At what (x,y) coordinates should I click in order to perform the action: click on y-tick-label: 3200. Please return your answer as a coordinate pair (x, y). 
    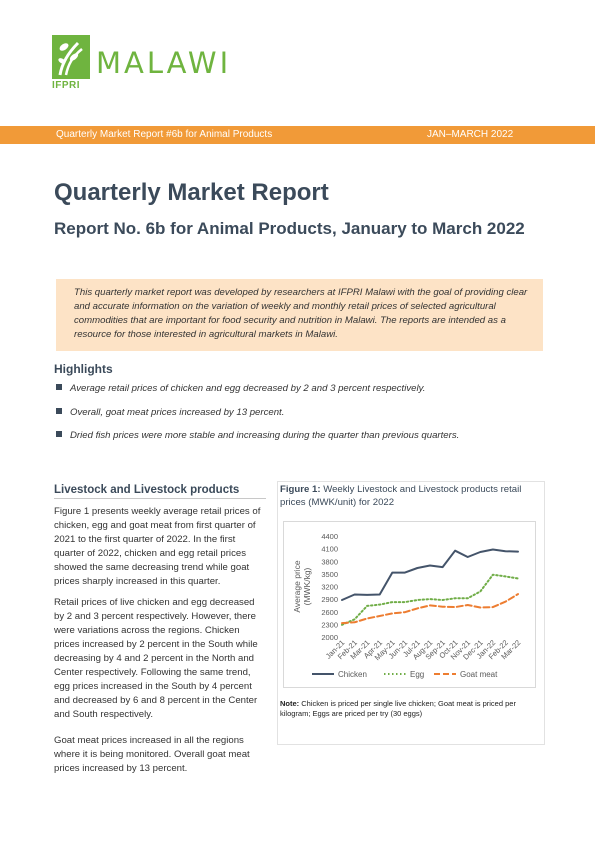
    Looking at the image, I should click on (329, 587).